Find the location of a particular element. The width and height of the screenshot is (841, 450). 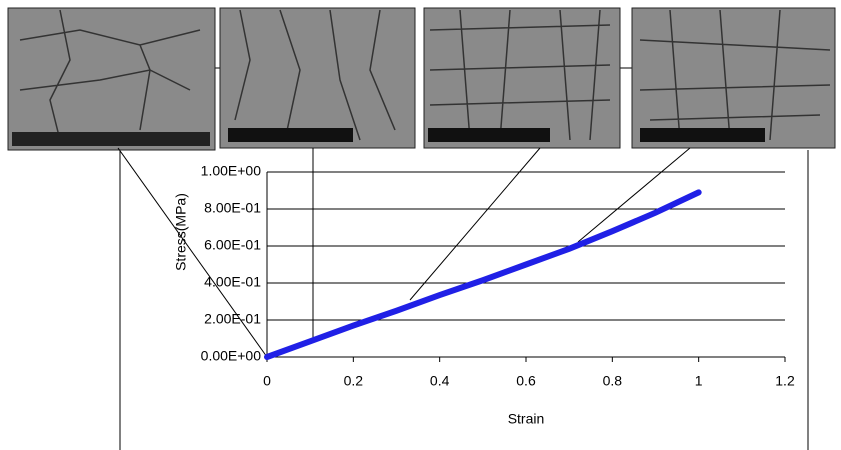

y-tick-label: 0.00E+00 is located at coordinates (231, 356).